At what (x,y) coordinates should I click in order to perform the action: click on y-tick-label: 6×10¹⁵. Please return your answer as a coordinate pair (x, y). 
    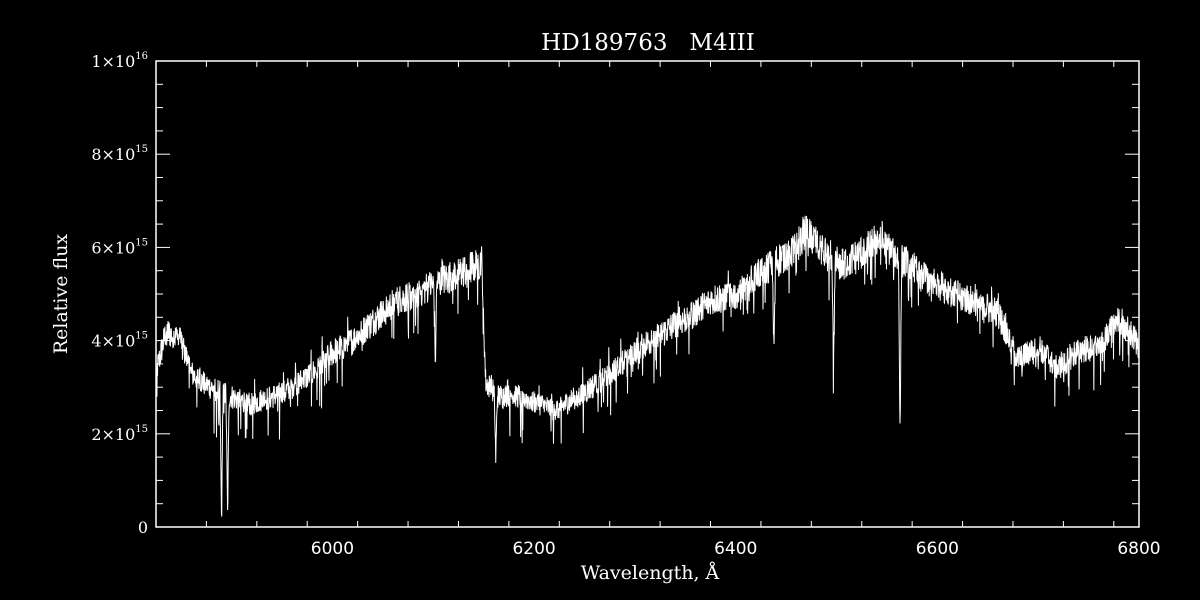
    Looking at the image, I should click on (119, 247).